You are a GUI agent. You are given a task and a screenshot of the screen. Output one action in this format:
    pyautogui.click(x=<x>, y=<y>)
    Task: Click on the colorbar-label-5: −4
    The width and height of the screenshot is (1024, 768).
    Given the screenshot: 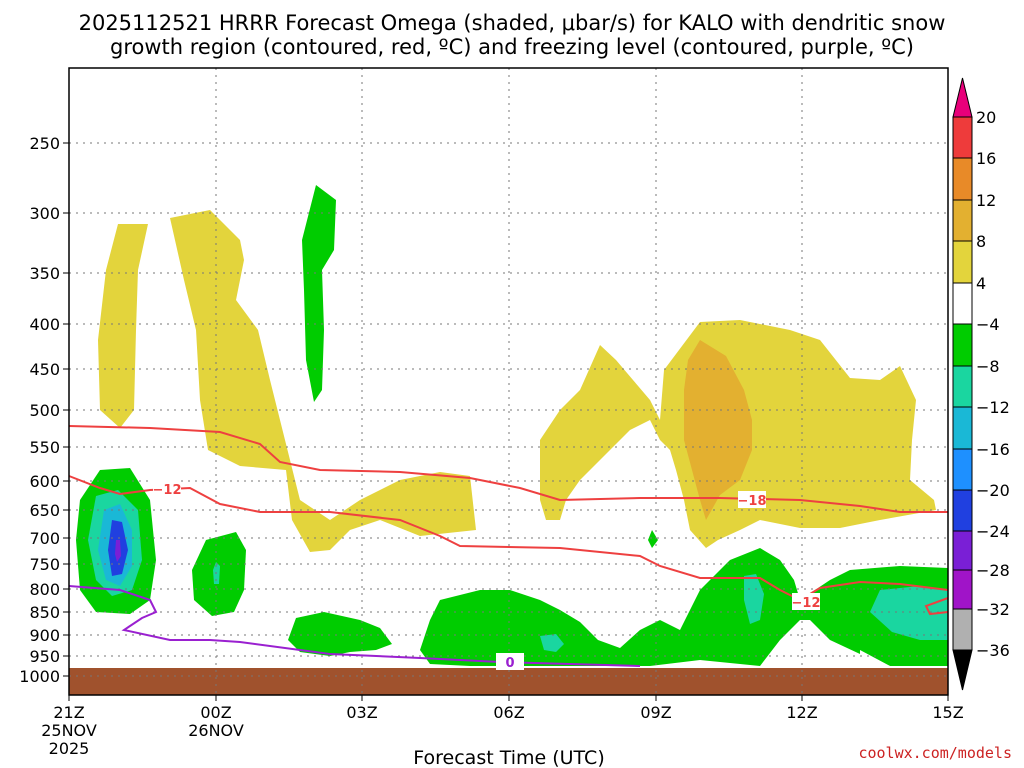 What is the action you would take?
    pyautogui.click(x=988, y=324)
    